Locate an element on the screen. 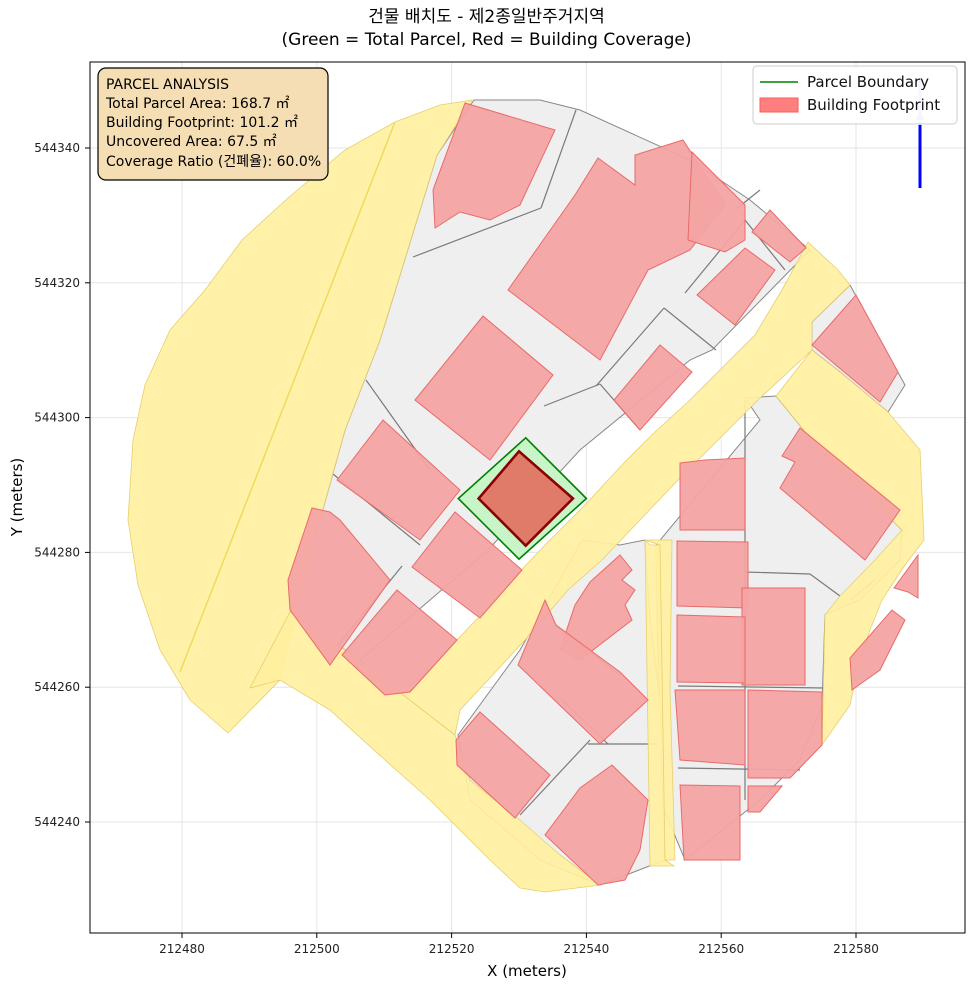  x-axis-ticks: 212480 212500 212520 212540 212560 212580 is located at coordinates (519, 944).